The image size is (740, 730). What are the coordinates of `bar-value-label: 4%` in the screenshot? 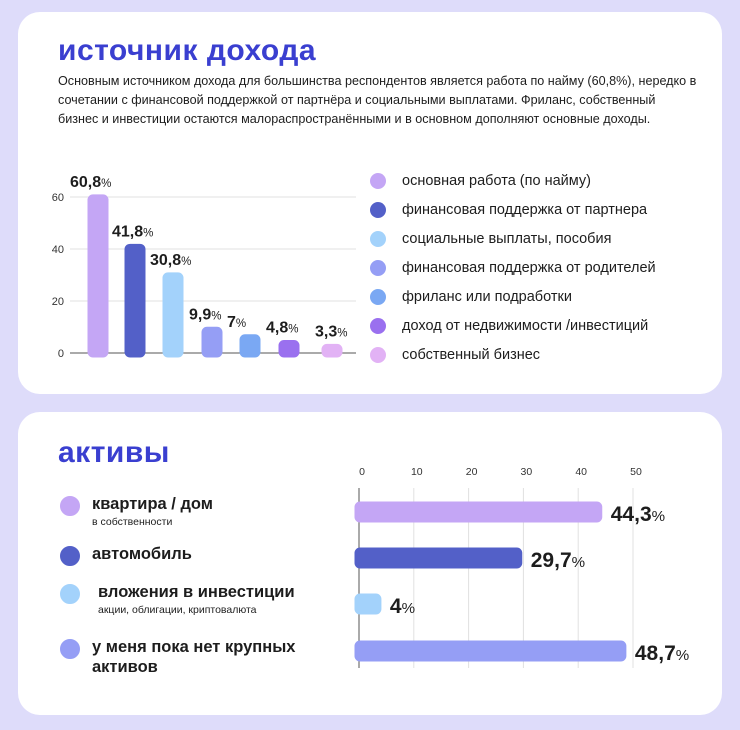 It's located at (402, 606).